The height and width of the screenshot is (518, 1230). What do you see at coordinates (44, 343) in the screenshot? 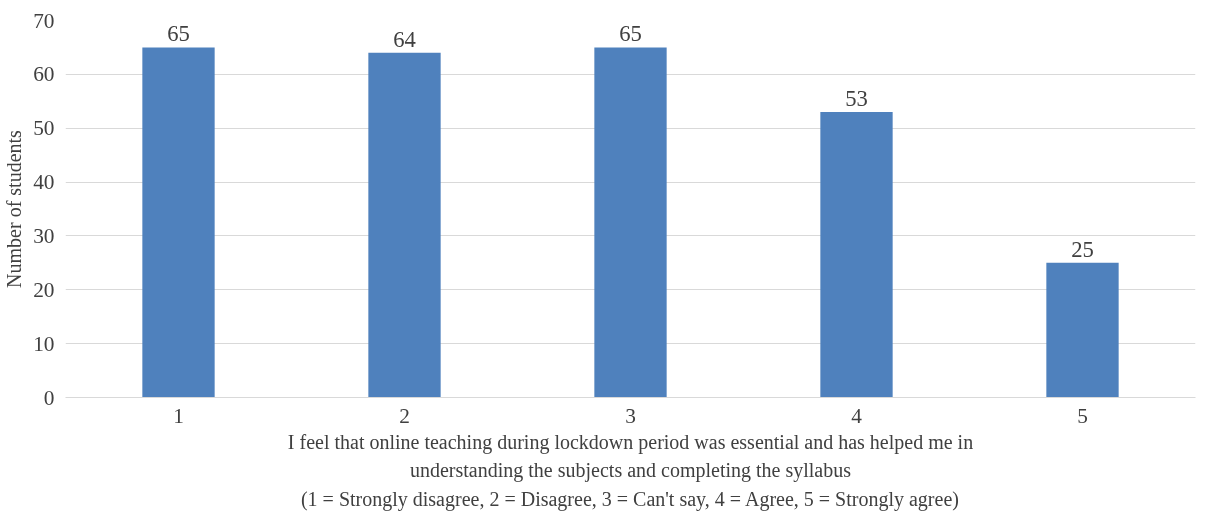
I see `y-tick-label: 10` at bounding box center [44, 343].